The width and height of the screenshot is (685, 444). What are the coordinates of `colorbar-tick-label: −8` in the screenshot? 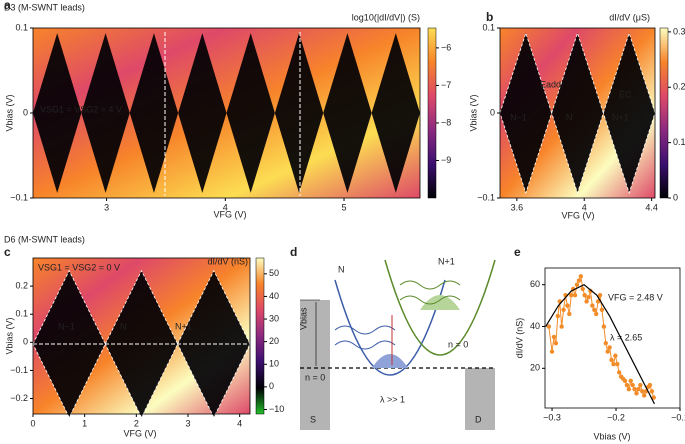 It's located at (446, 122).